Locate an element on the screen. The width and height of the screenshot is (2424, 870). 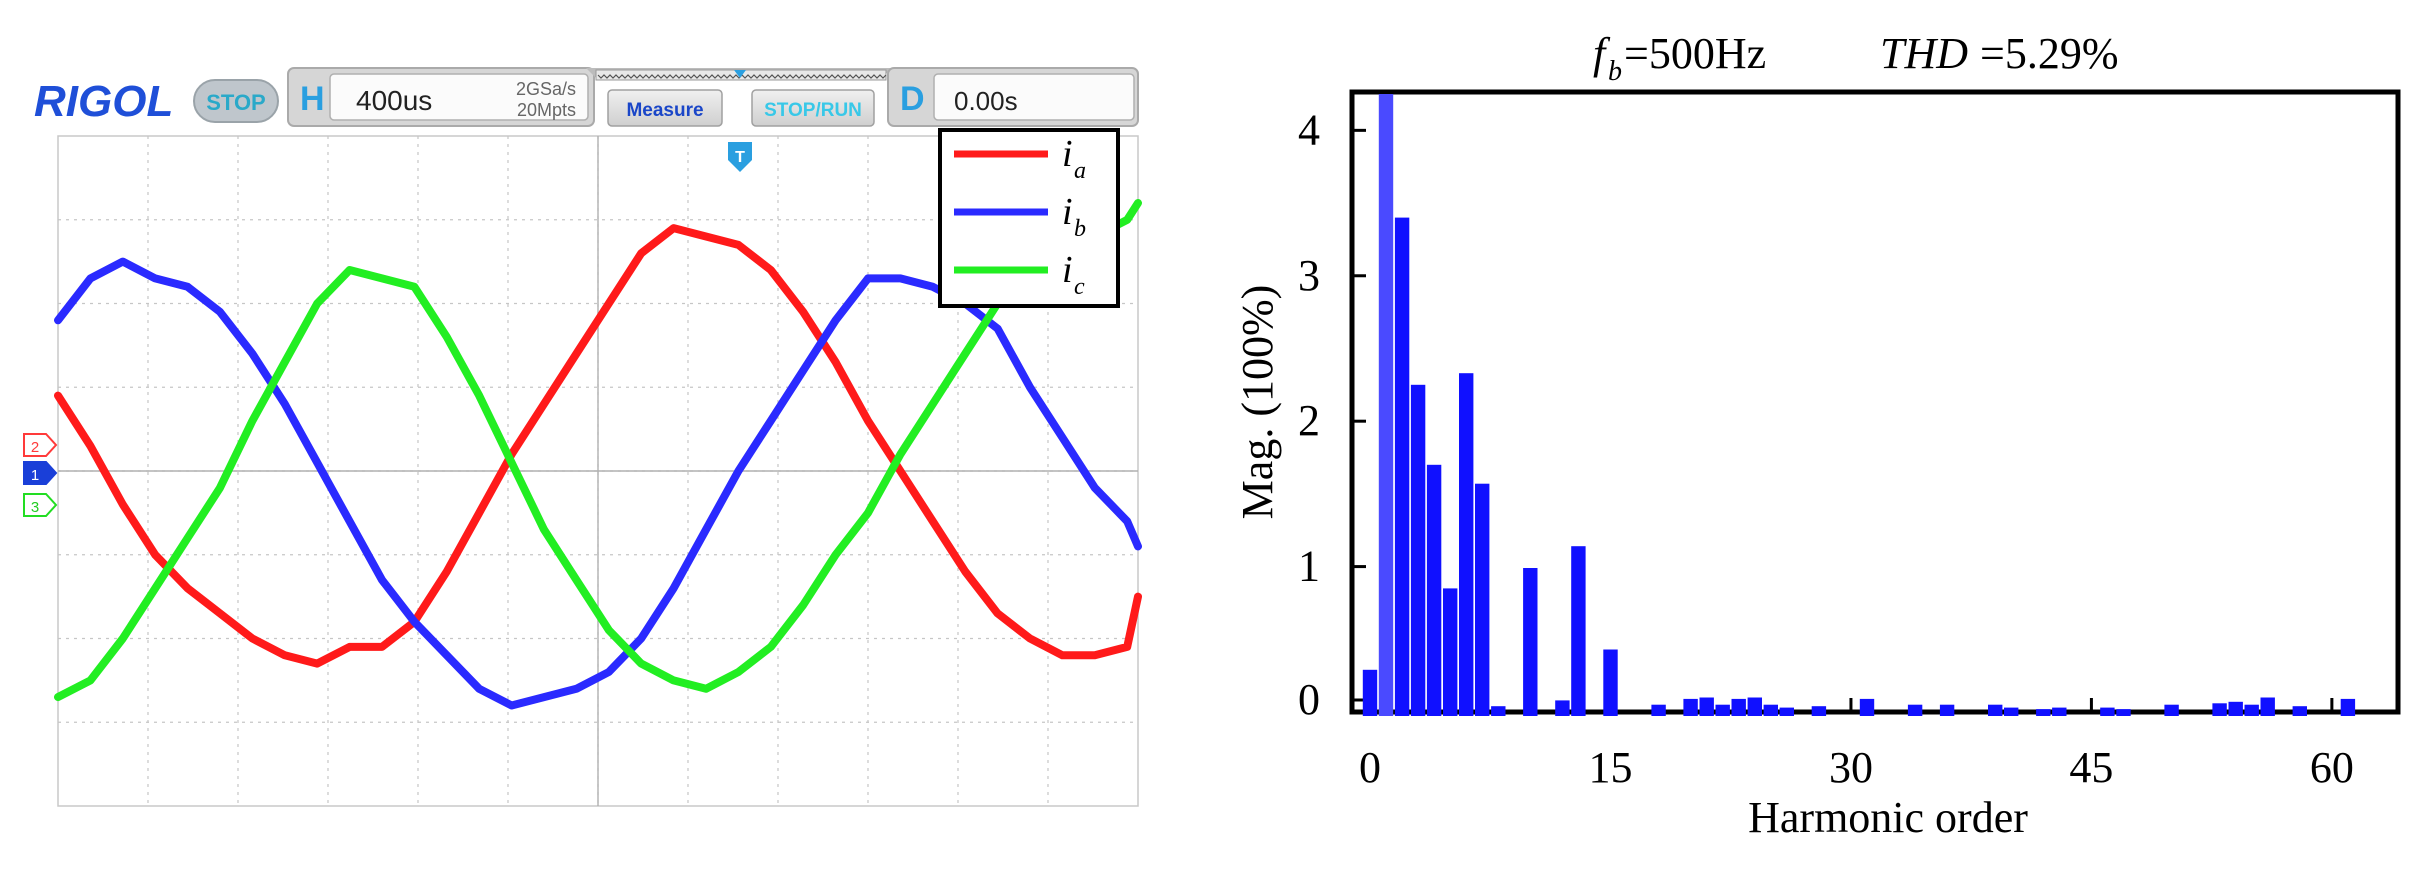
rigol-logo: RIGOL is located at coordinates (103, 101).